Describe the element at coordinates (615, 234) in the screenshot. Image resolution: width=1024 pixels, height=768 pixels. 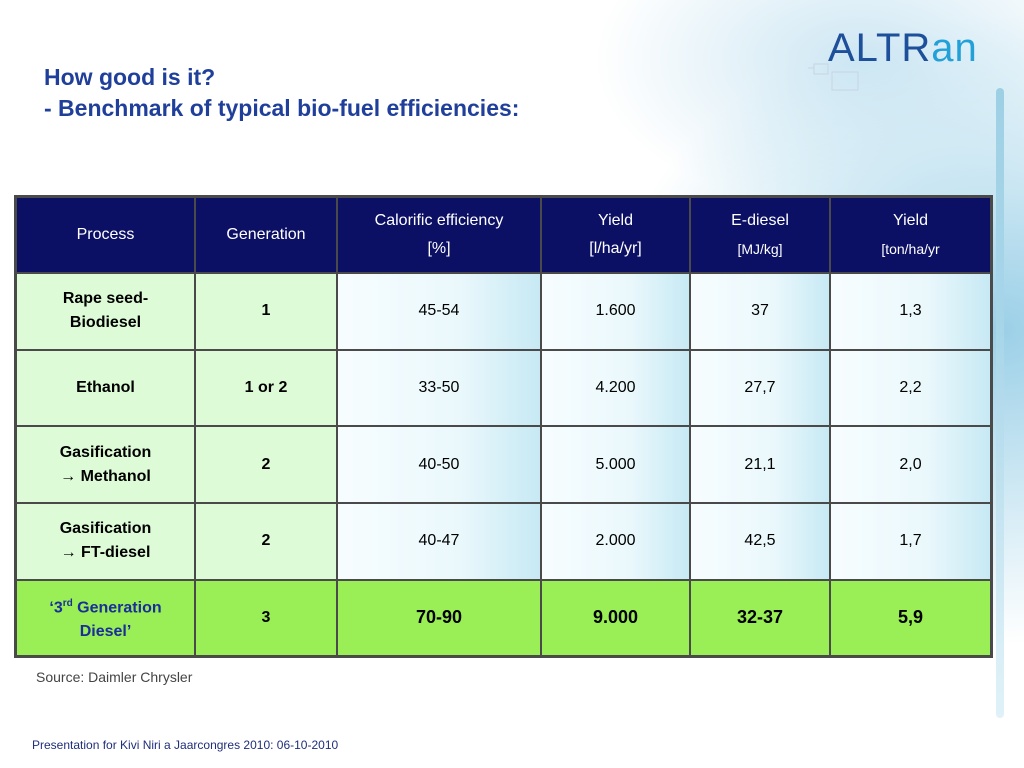
I see `header-yield-liters: Yield [l/ha/yr]` at that location.